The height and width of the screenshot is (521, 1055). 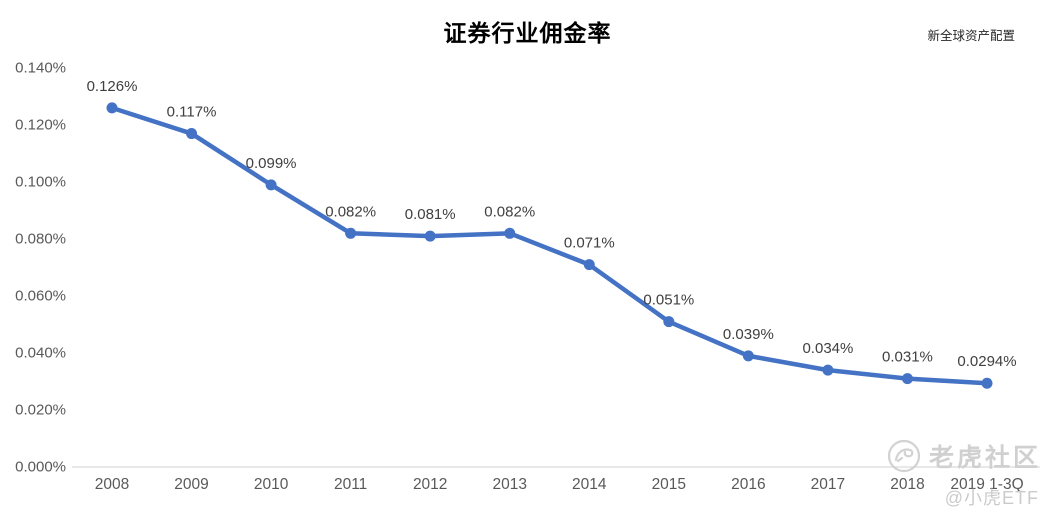 I want to click on data-point-label: 0.071%, so click(x=589, y=243).